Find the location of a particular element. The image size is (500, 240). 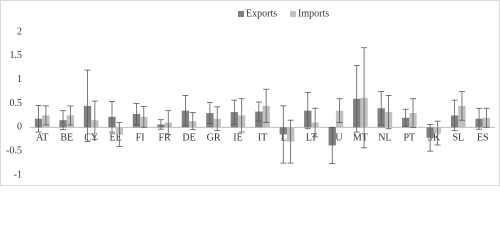

x-tick-label: AT is located at coordinates (42, 138).